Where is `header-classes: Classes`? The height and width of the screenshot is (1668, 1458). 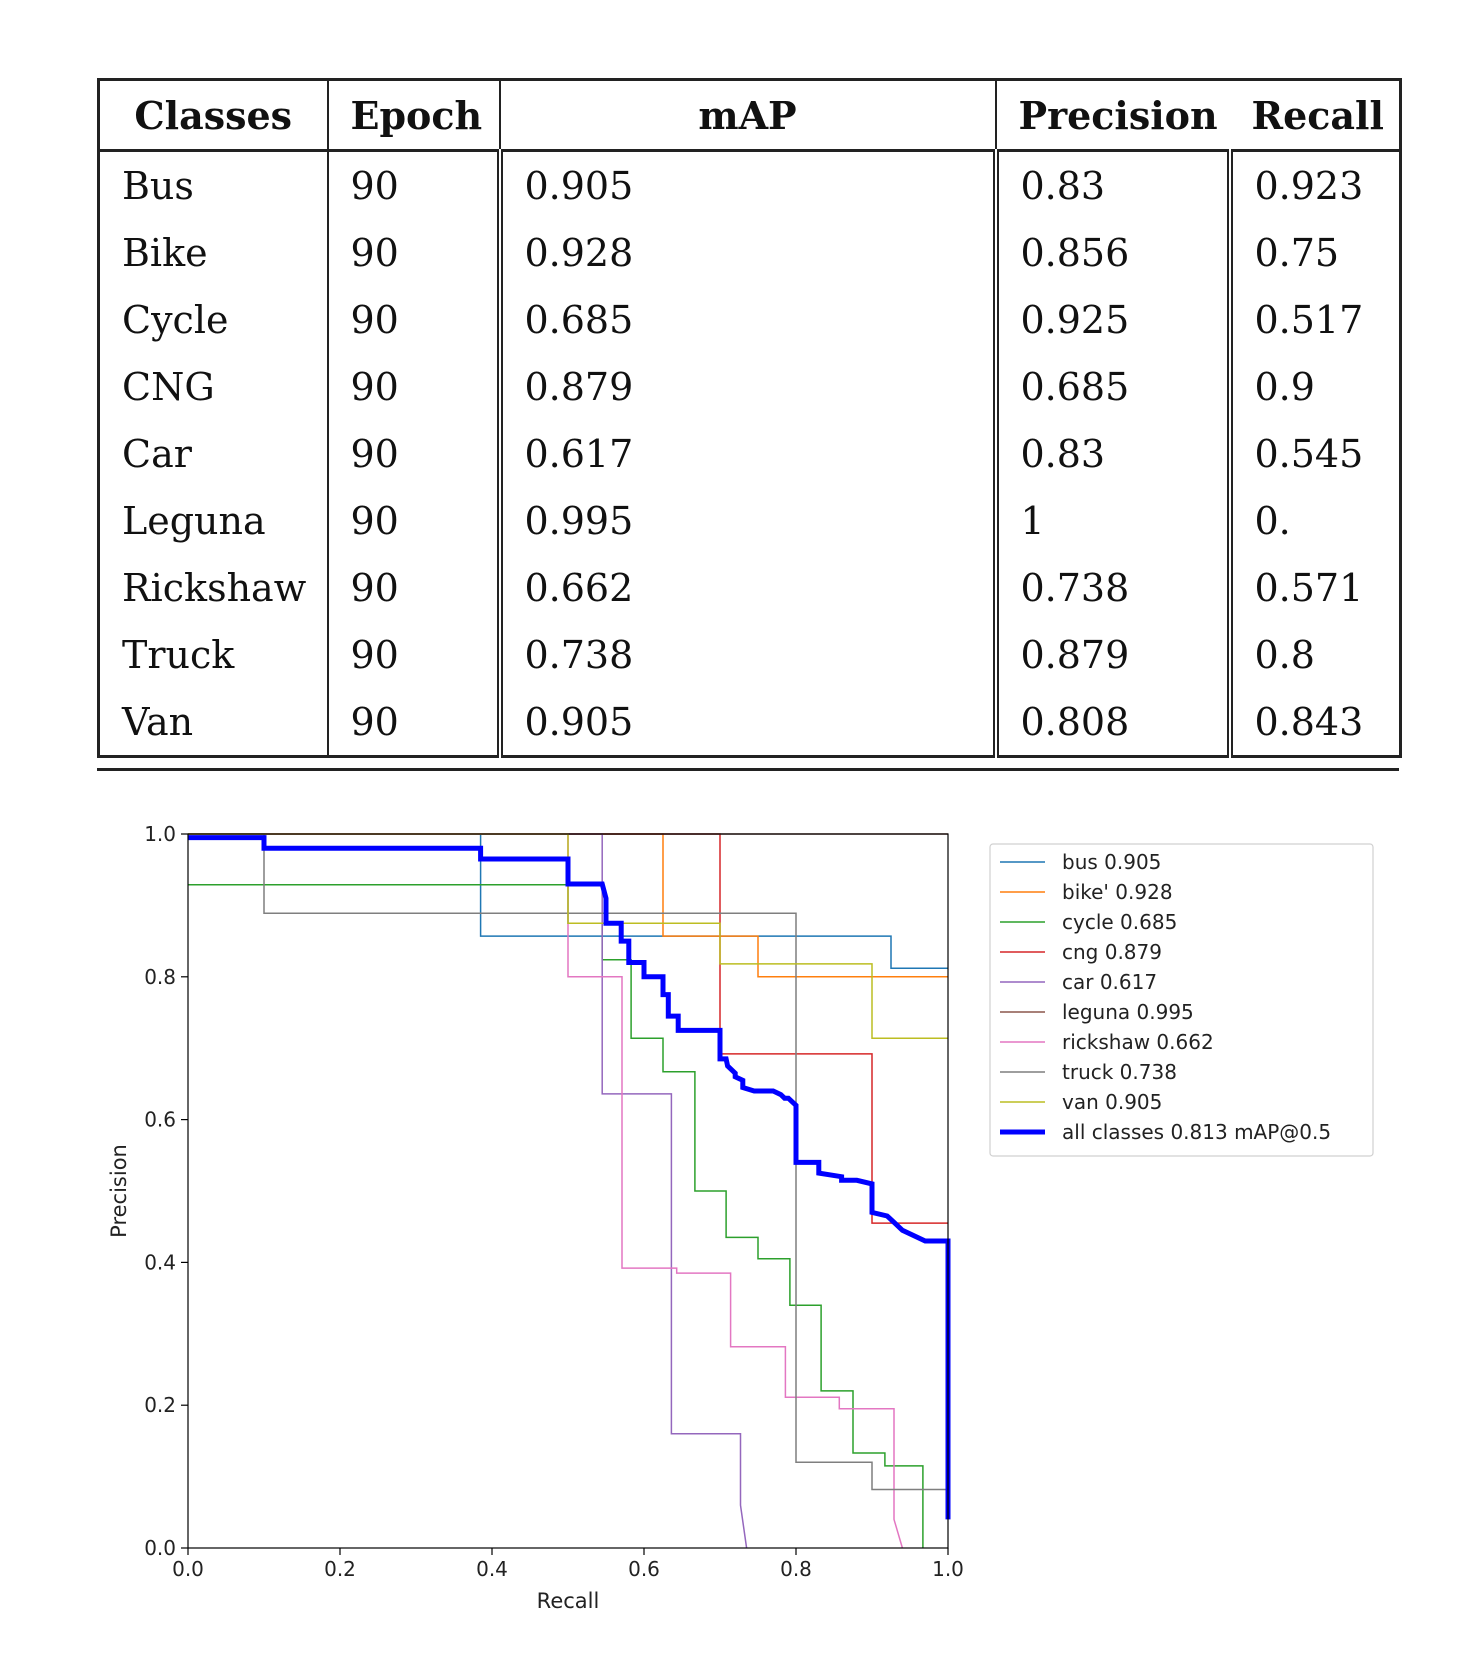
header-classes: Classes is located at coordinates (212, 115).